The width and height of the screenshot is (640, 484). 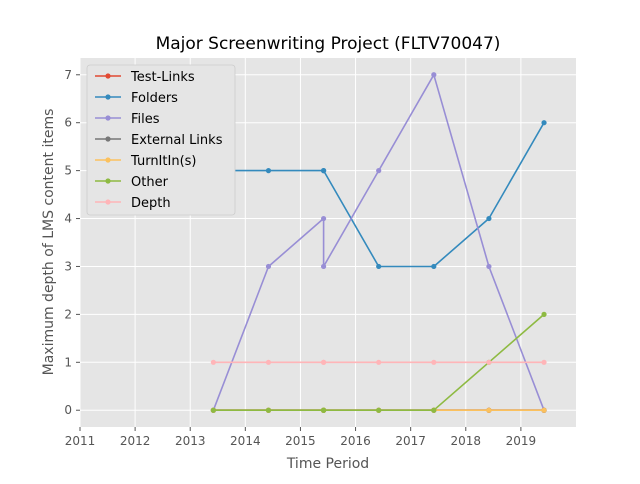 I want to click on legend-label: Depth, so click(x=151, y=203).